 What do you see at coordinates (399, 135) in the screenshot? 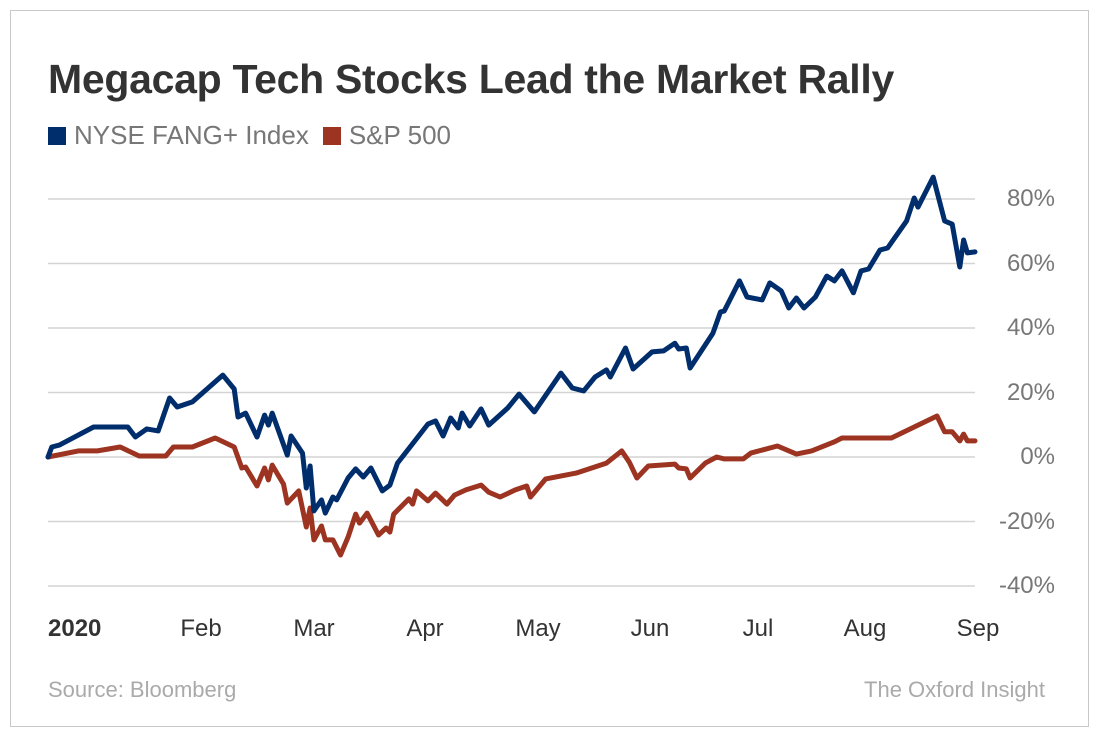
I see `legend-label-sp500: S&P 500` at bounding box center [399, 135].